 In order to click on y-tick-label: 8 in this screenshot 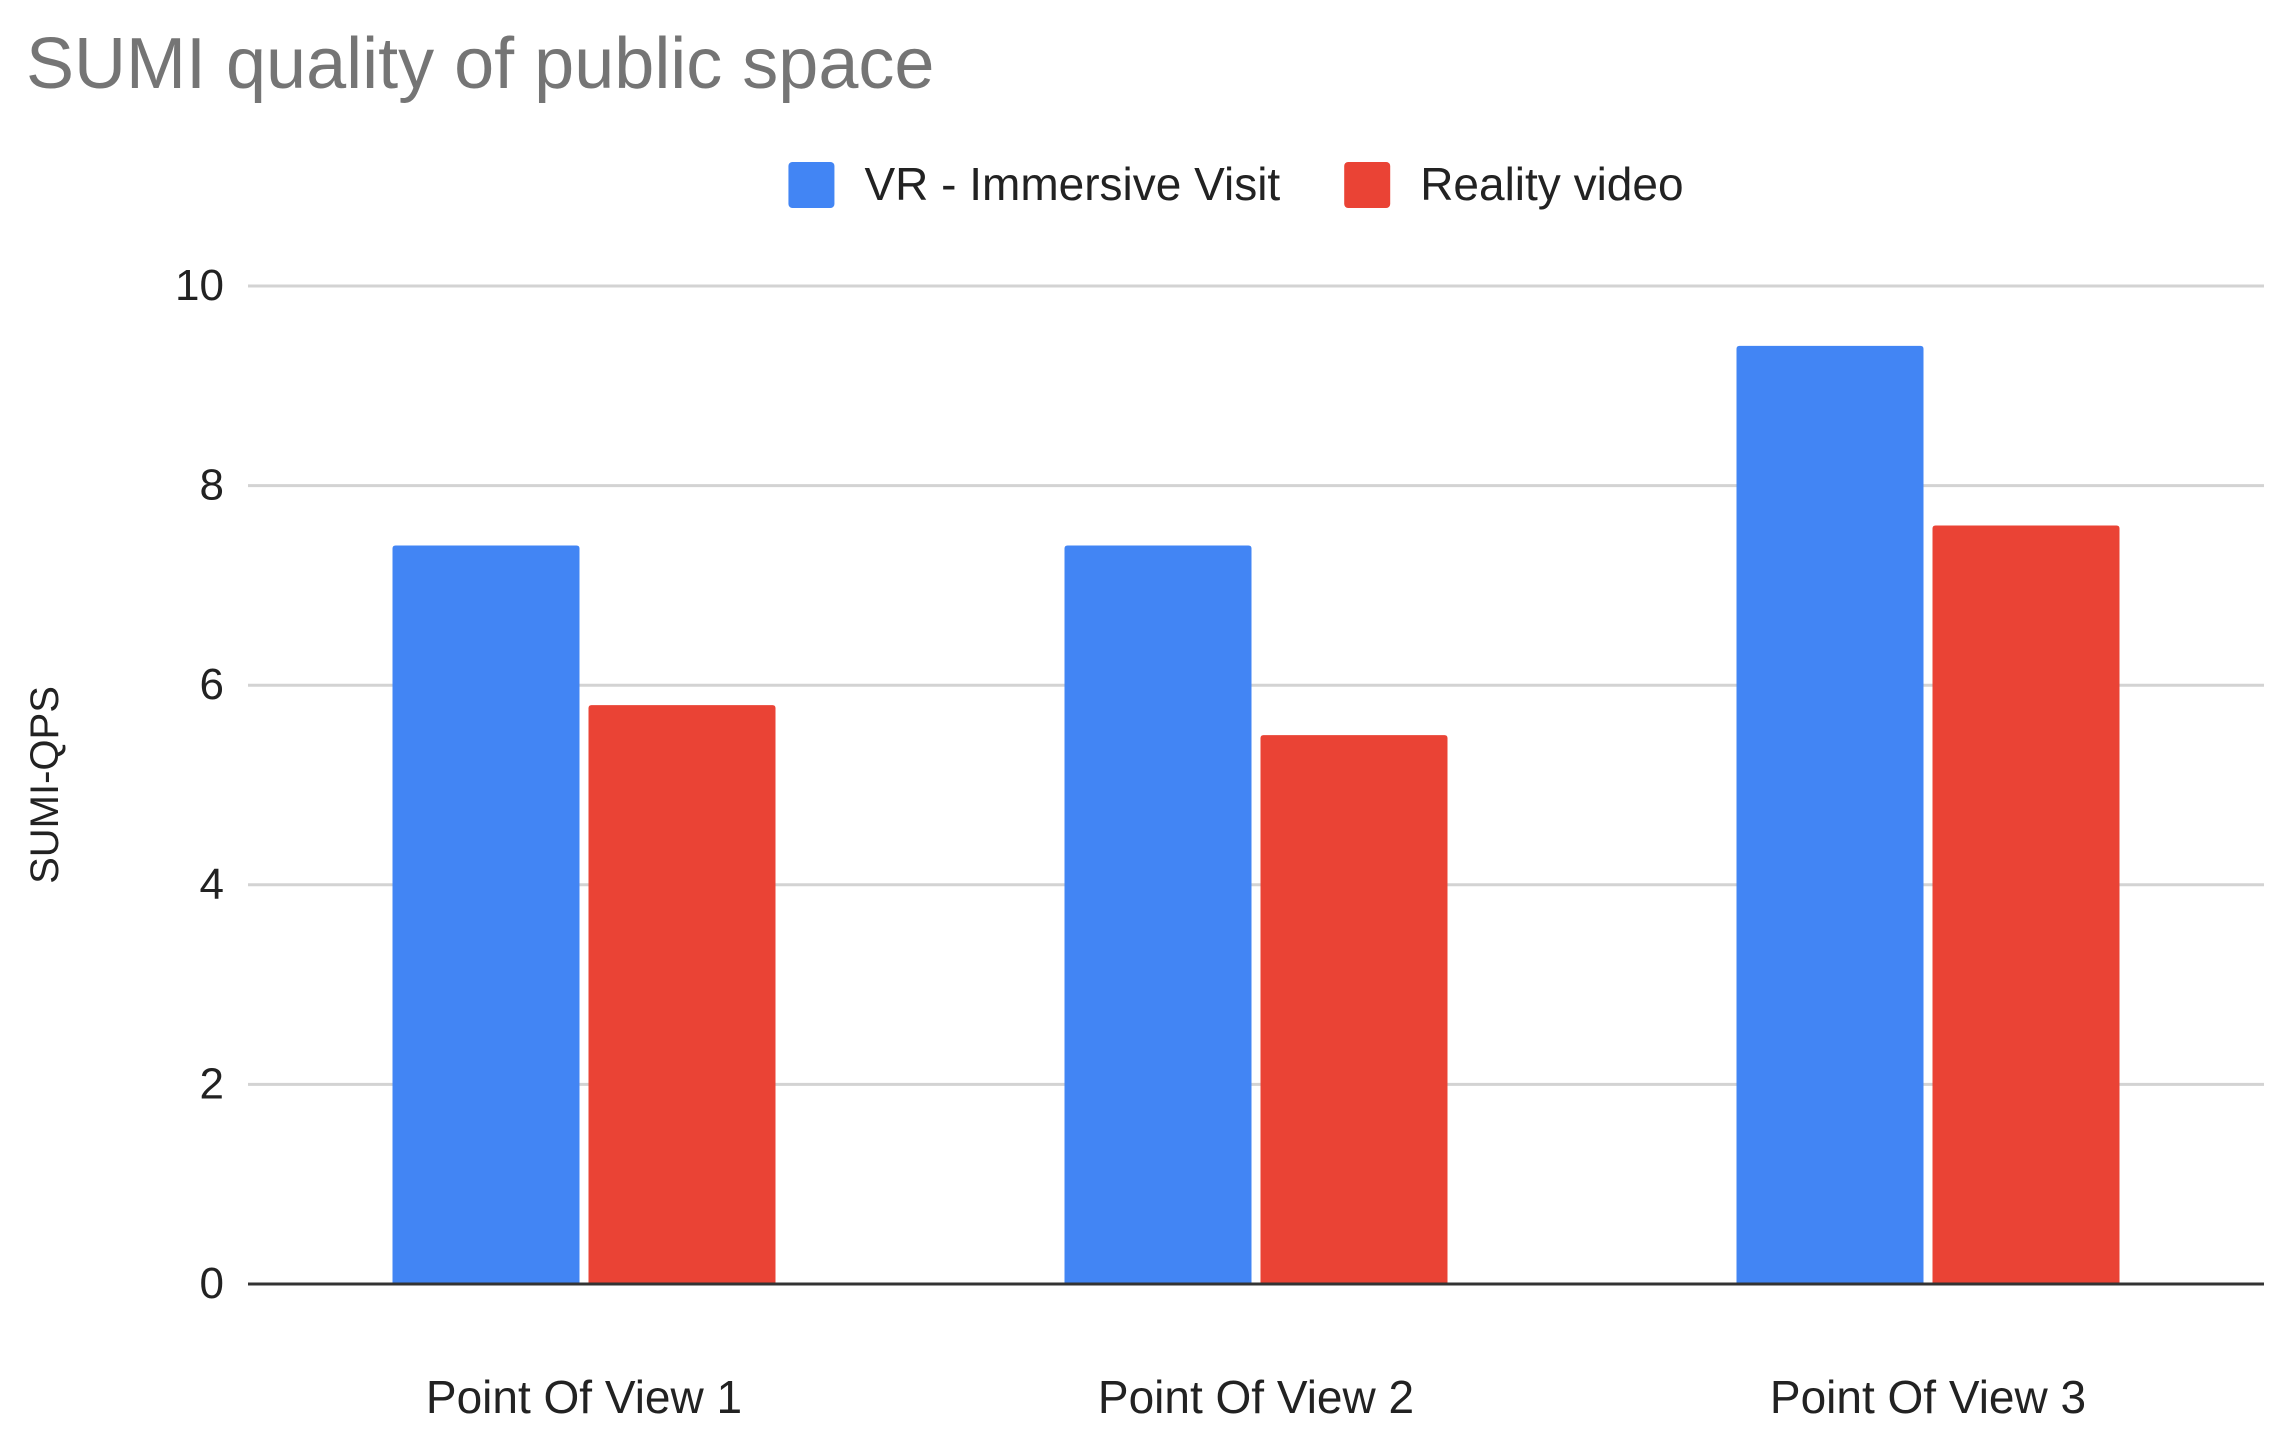, I will do `click(212, 485)`.